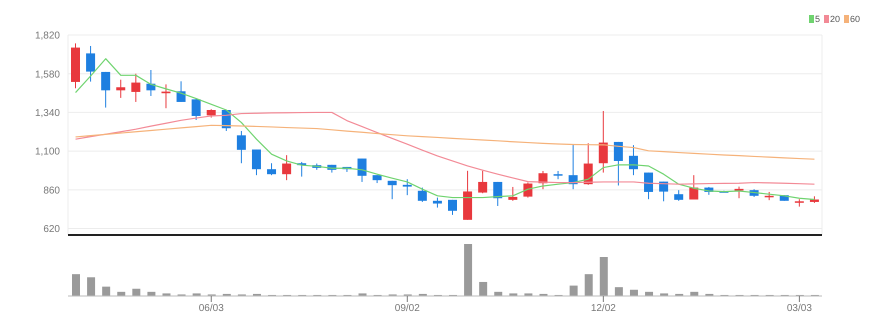 The height and width of the screenshot is (327, 872). What do you see at coordinates (47, 152) in the screenshot?
I see `y-tick-label: 1,100` at bounding box center [47, 152].